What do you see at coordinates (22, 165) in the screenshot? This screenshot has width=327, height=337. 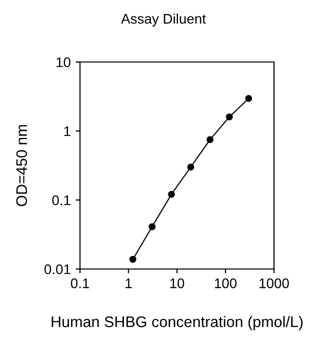 I see `y-axis-title: OD=450 nm` at bounding box center [22, 165].